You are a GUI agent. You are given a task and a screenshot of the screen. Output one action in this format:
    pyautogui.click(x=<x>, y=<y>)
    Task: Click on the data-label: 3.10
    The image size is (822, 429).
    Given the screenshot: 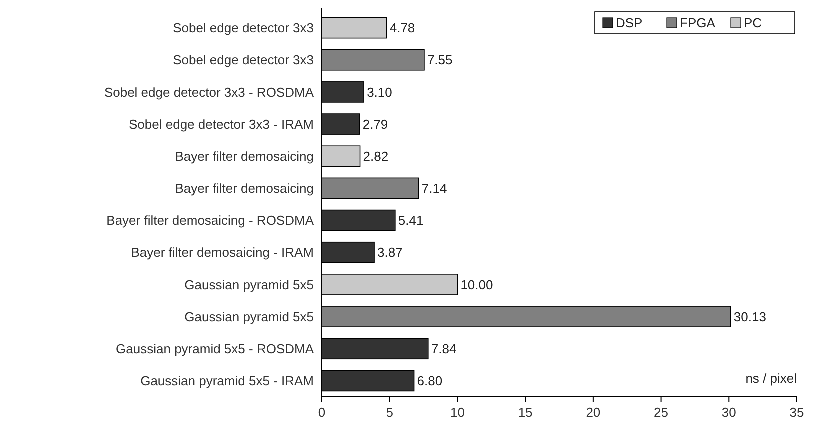 What is the action you would take?
    pyautogui.click(x=379, y=92)
    